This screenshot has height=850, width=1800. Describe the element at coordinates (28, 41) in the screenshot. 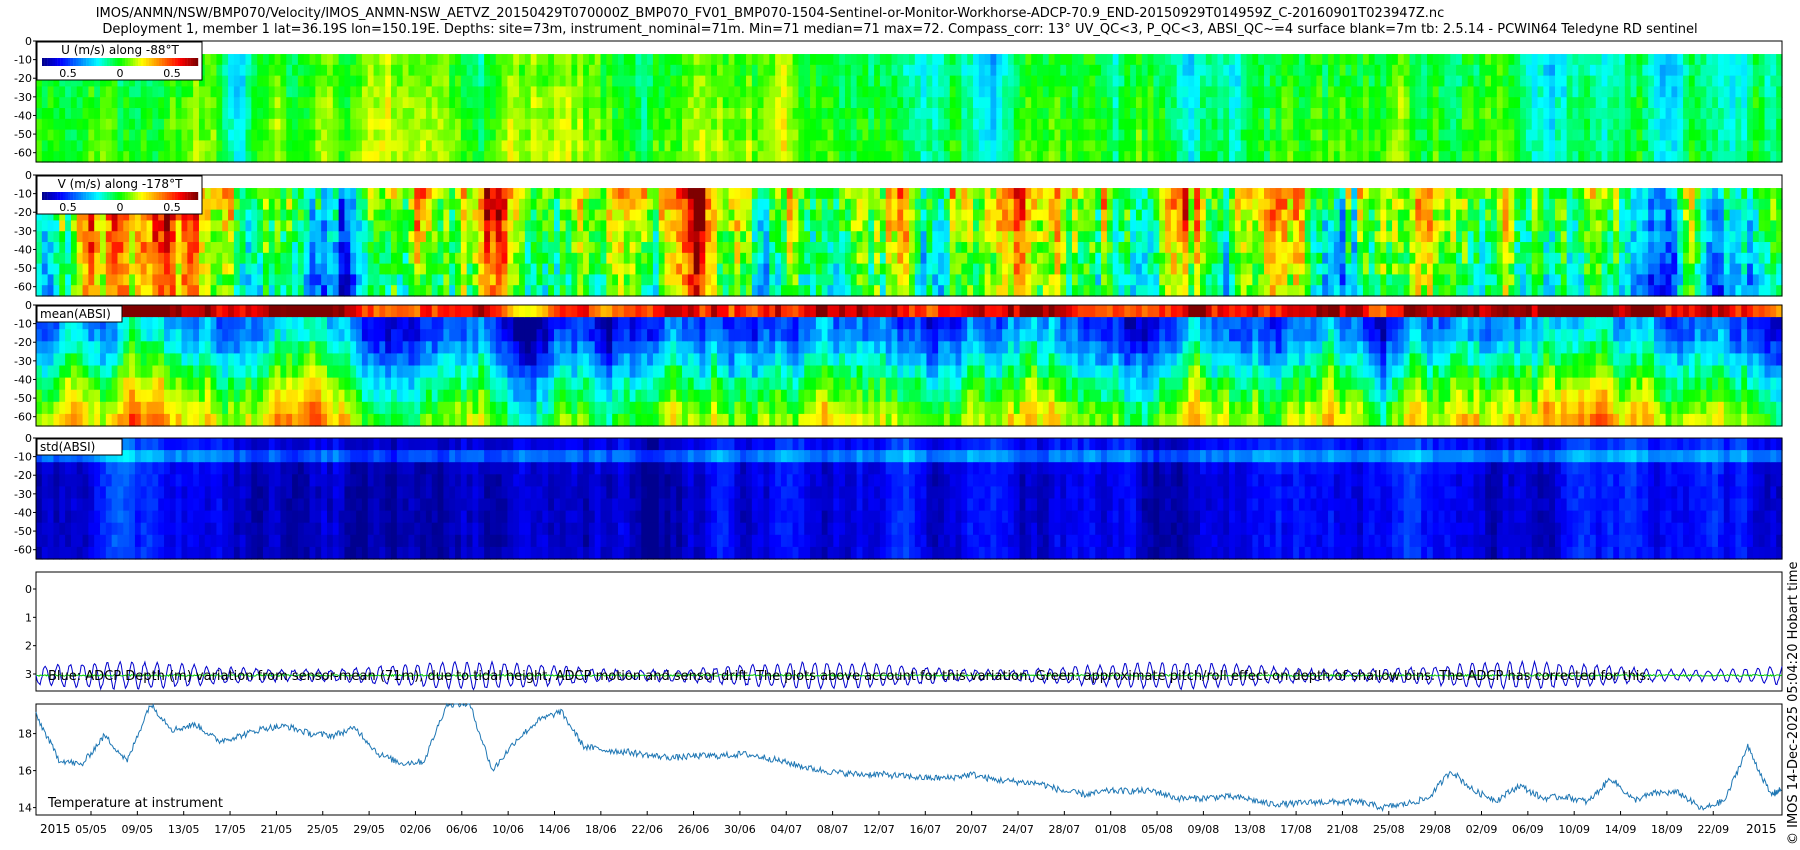

I see `y-tick-label: 0` at that location.